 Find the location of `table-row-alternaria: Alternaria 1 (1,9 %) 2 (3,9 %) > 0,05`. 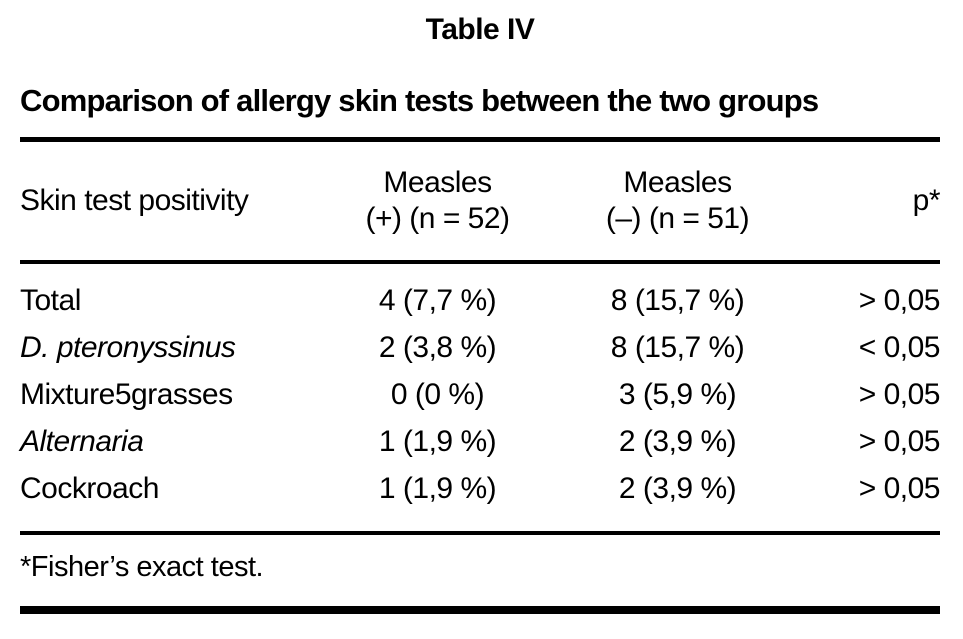

table-row-alternaria: Alternaria 1 (1,9 %) 2 (3,9 %) > 0,05 is located at coordinates (480, 441).